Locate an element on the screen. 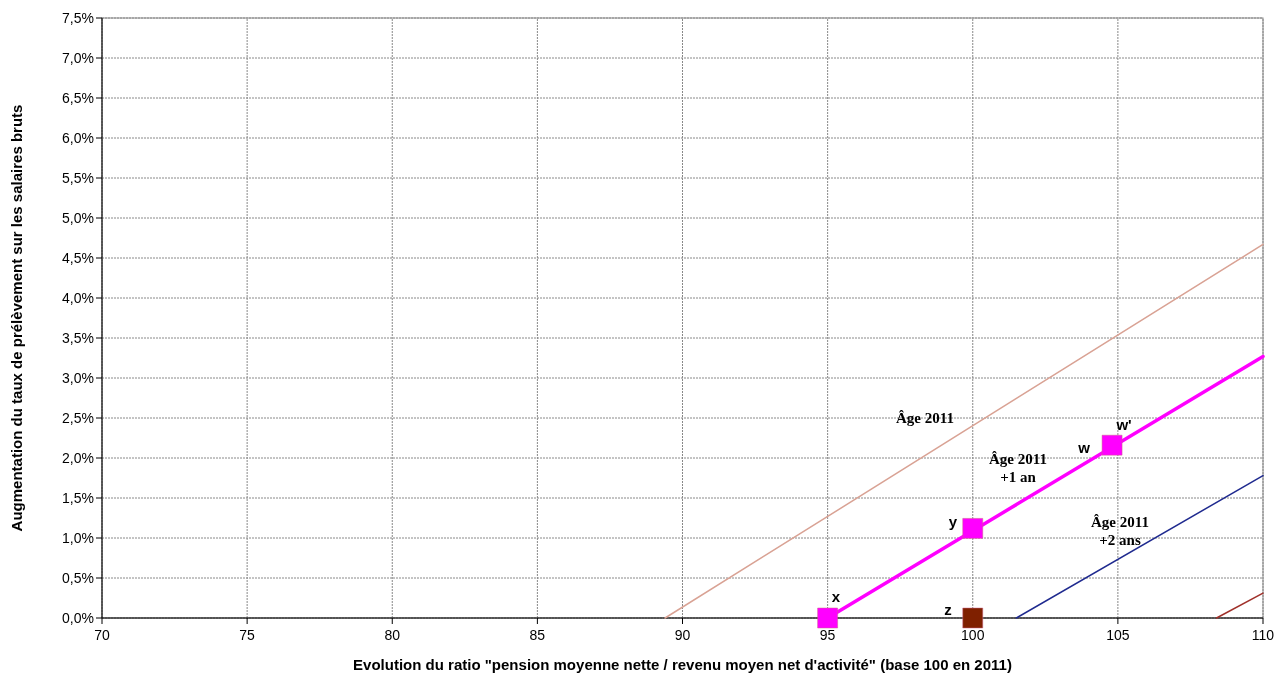 This screenshot has height=678, width=1276. y-tick-label: 3,0% is located at coordinates (78, 377).